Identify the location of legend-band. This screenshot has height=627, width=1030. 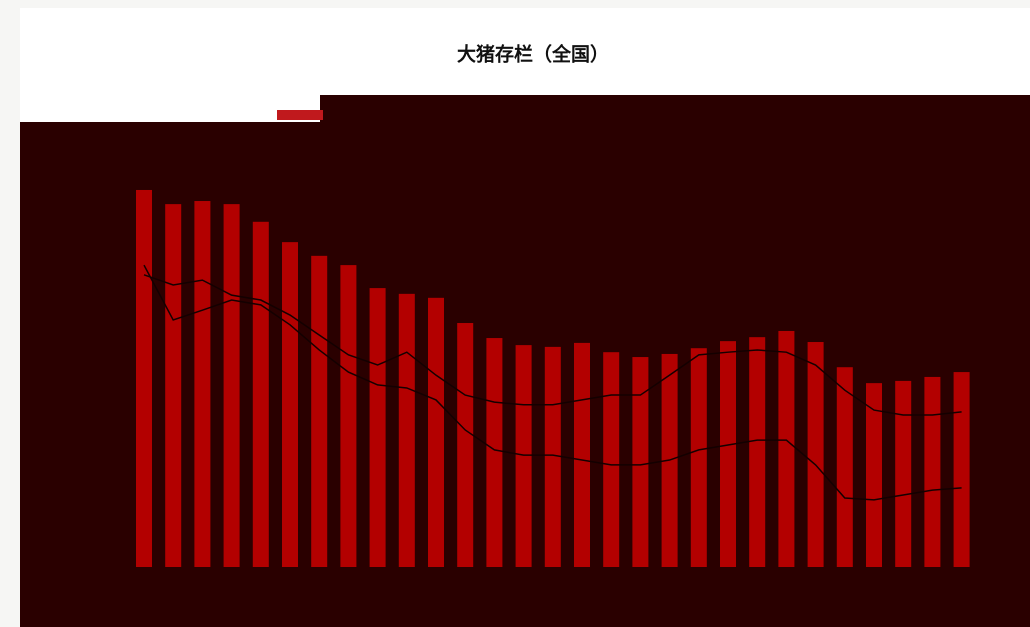
(675, 109).